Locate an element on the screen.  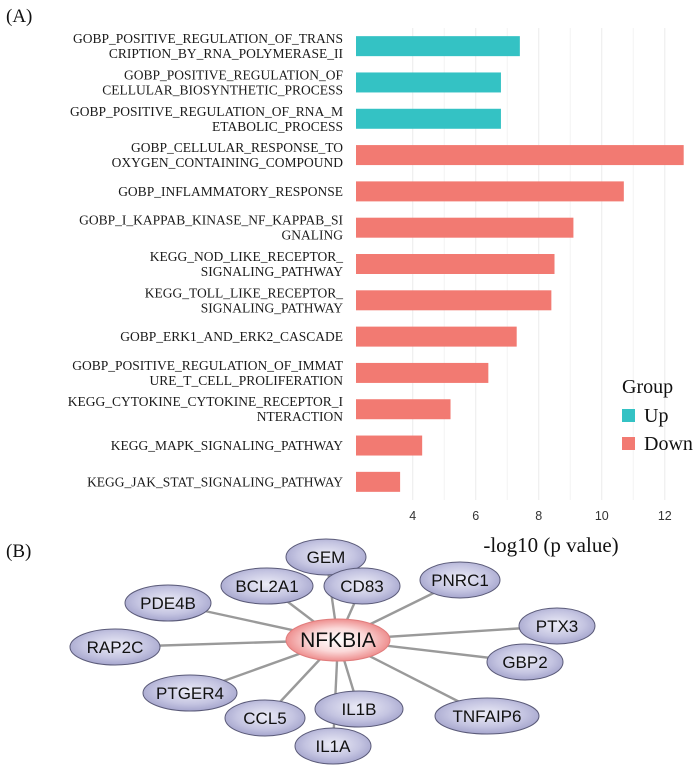
x-tick-8: 8 is located at coordinates (538, 516).